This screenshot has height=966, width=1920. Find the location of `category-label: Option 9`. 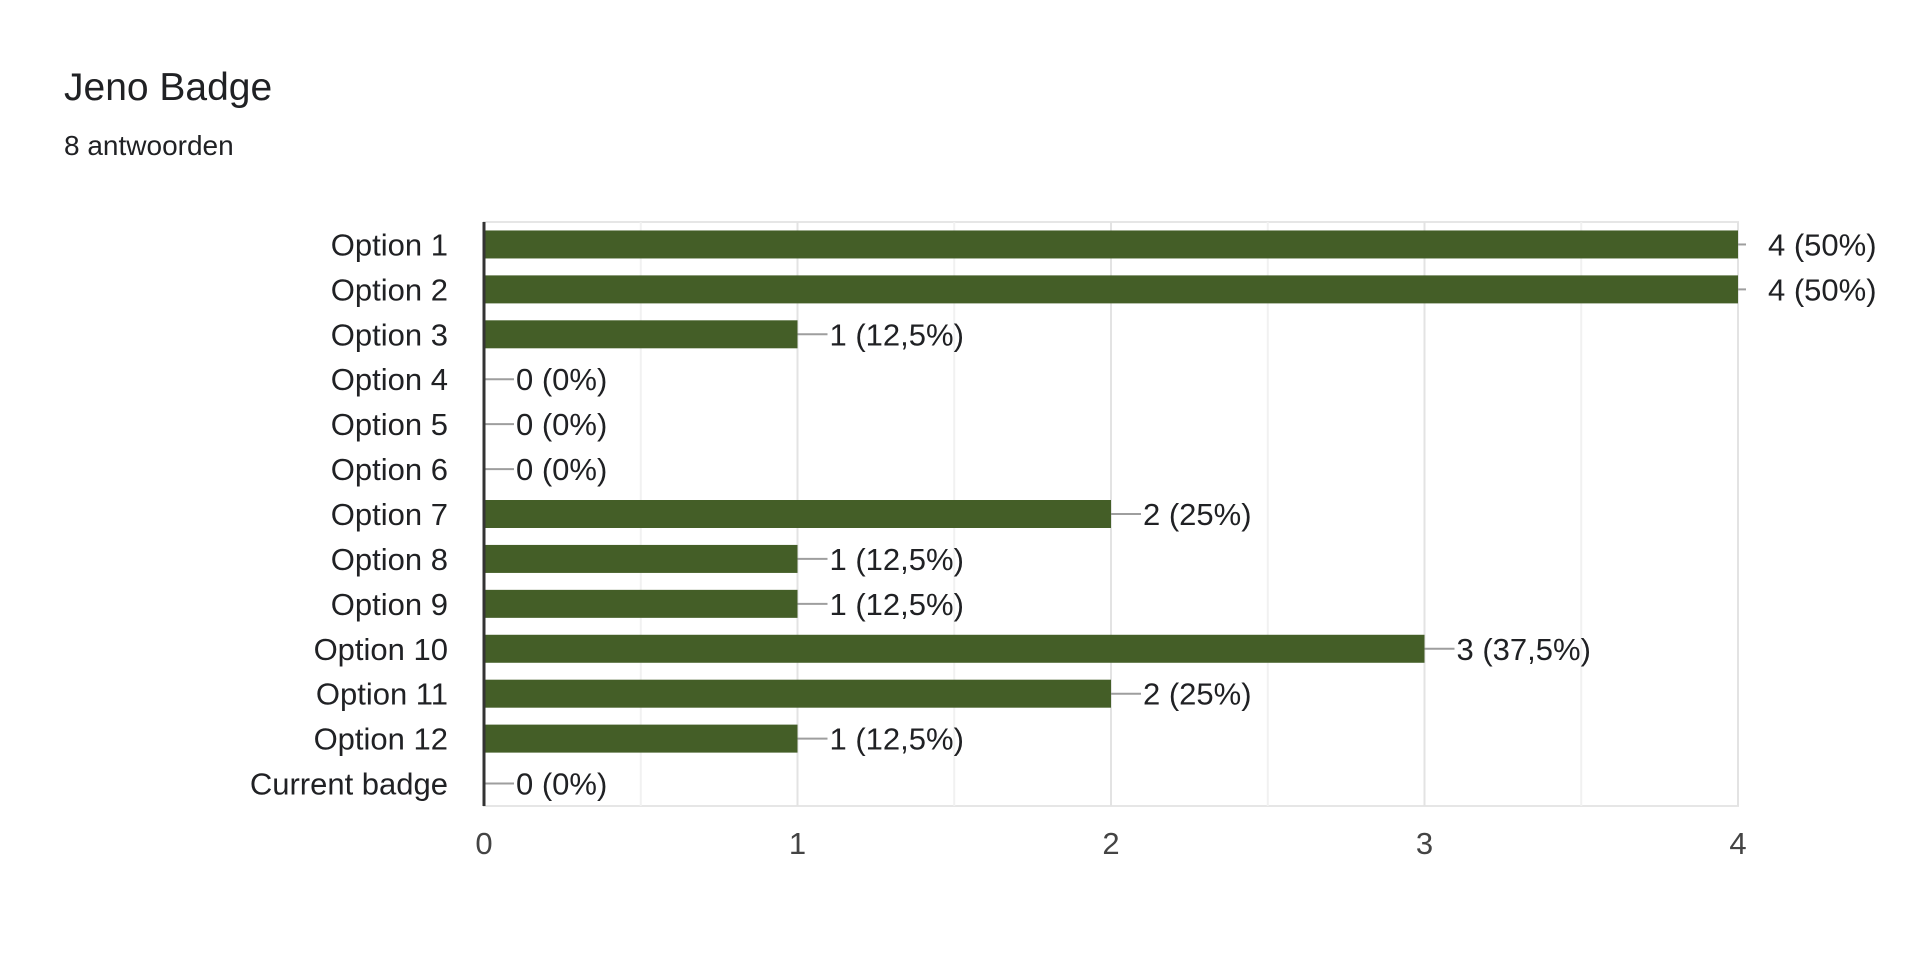

category-label: Option 9 is located at coordinates (389, 604).